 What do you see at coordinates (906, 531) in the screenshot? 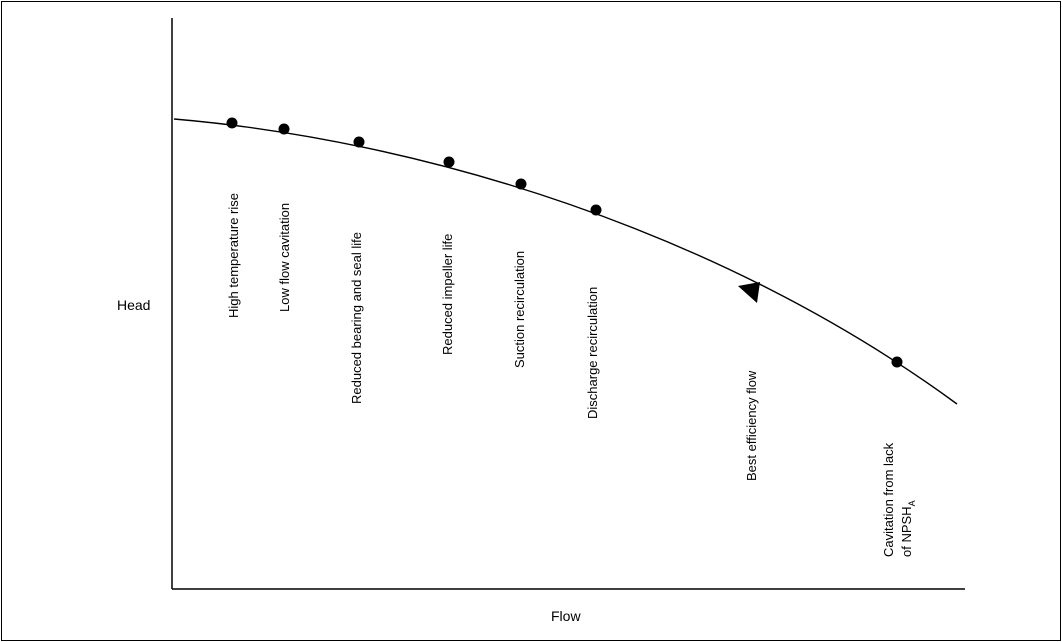
I see `label-of-npsh-text: of NPSH` at bounding box center [906, 531].